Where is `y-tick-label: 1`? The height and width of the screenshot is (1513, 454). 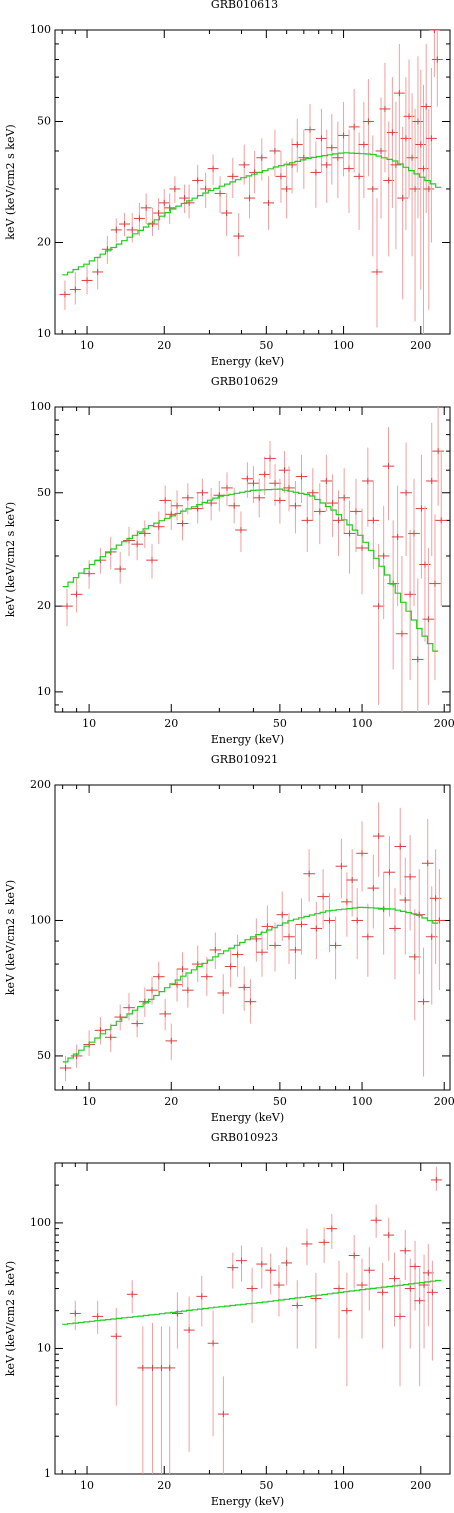
y-tick-label: 1 is located at coordinates (47, 1473).